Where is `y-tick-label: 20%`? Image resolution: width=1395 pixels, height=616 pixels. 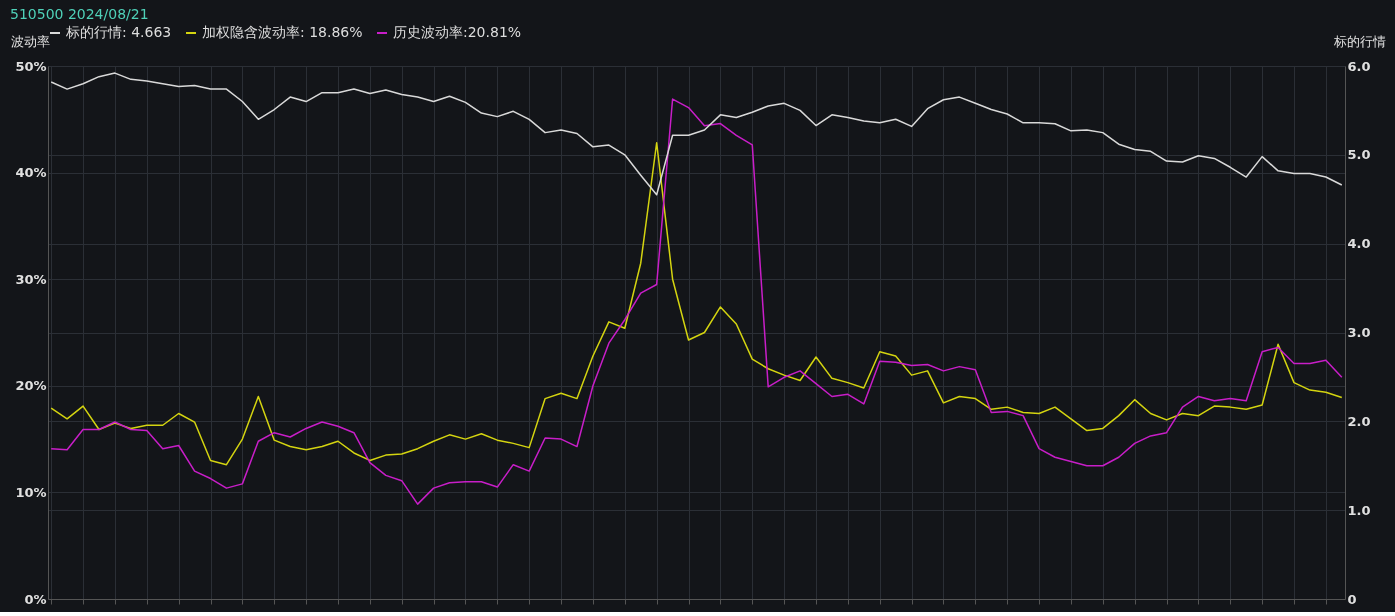
y-tick-label: 20% is located at coordinates (31, 386).